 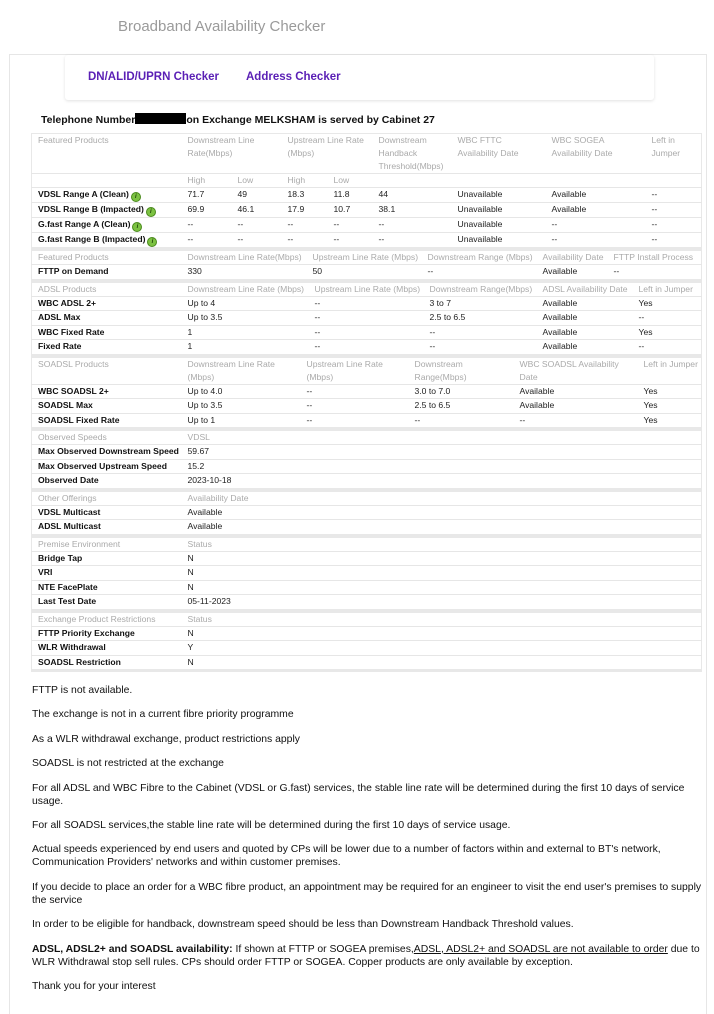 What do you see at coordinates (108, 451) in the screenshot?
I see `row-label-text: Max Observed Downstream Speed` at bounding box center [108, 451].